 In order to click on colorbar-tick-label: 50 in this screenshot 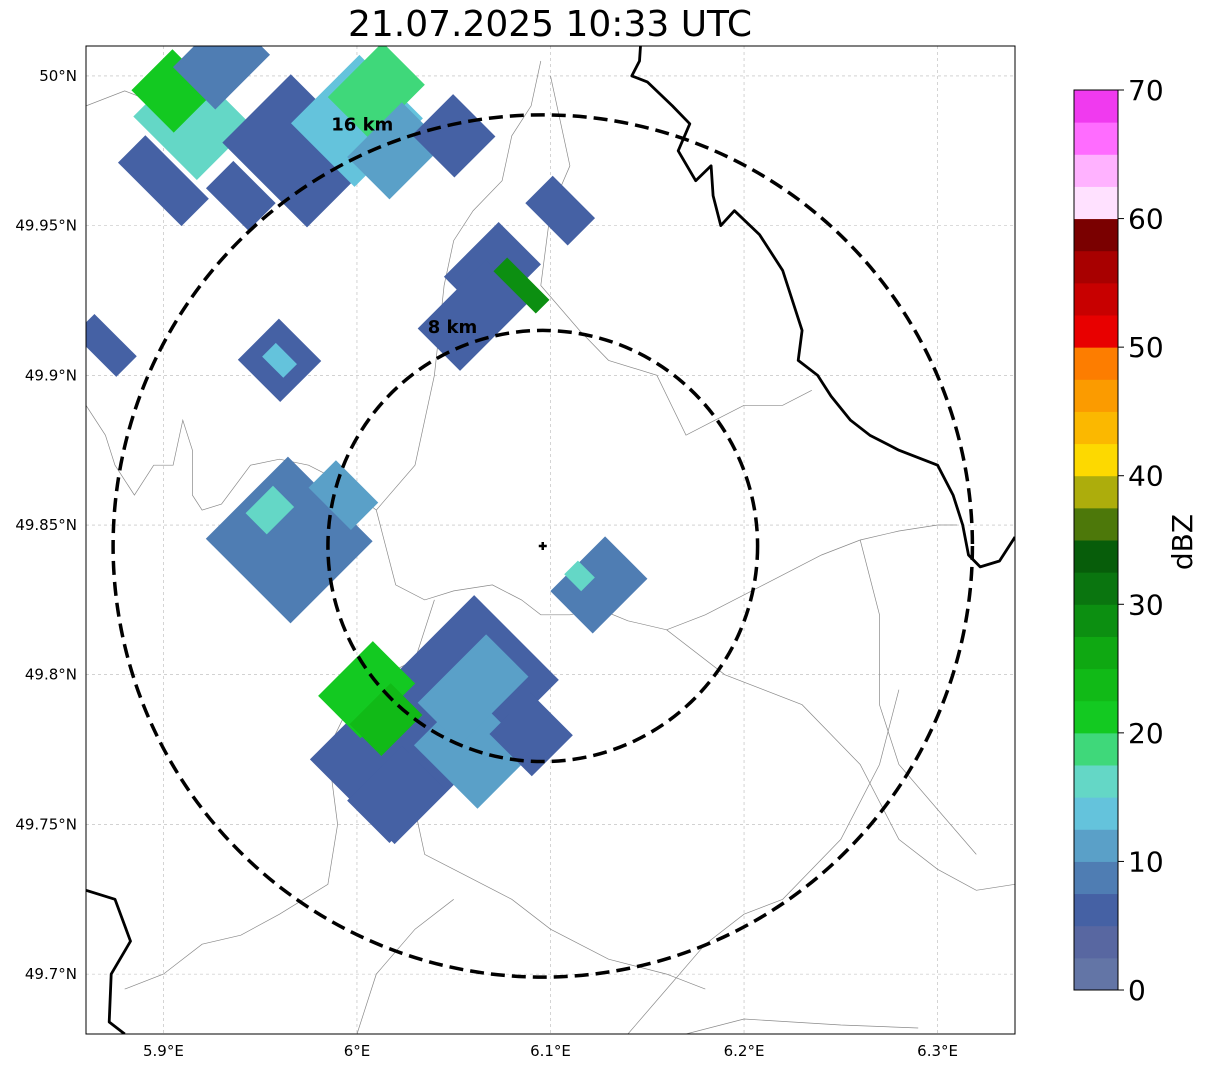, I will do `click(1146, 347)`.